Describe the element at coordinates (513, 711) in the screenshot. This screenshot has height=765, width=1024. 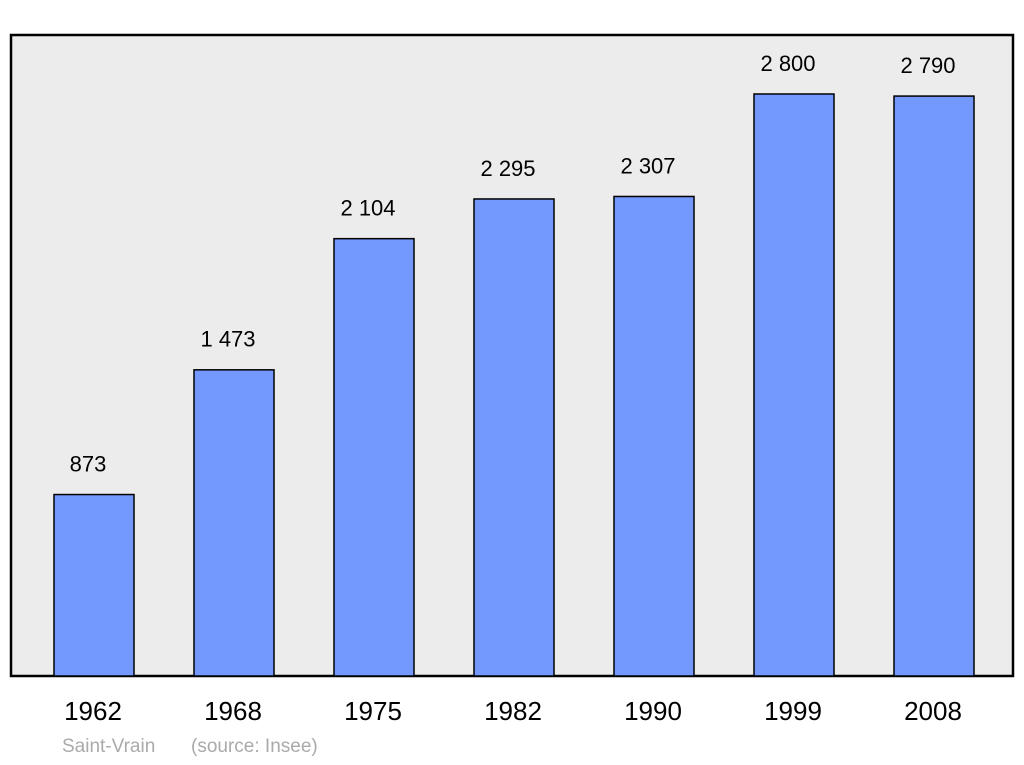
I see `x-tick-label: 1982` at that location.